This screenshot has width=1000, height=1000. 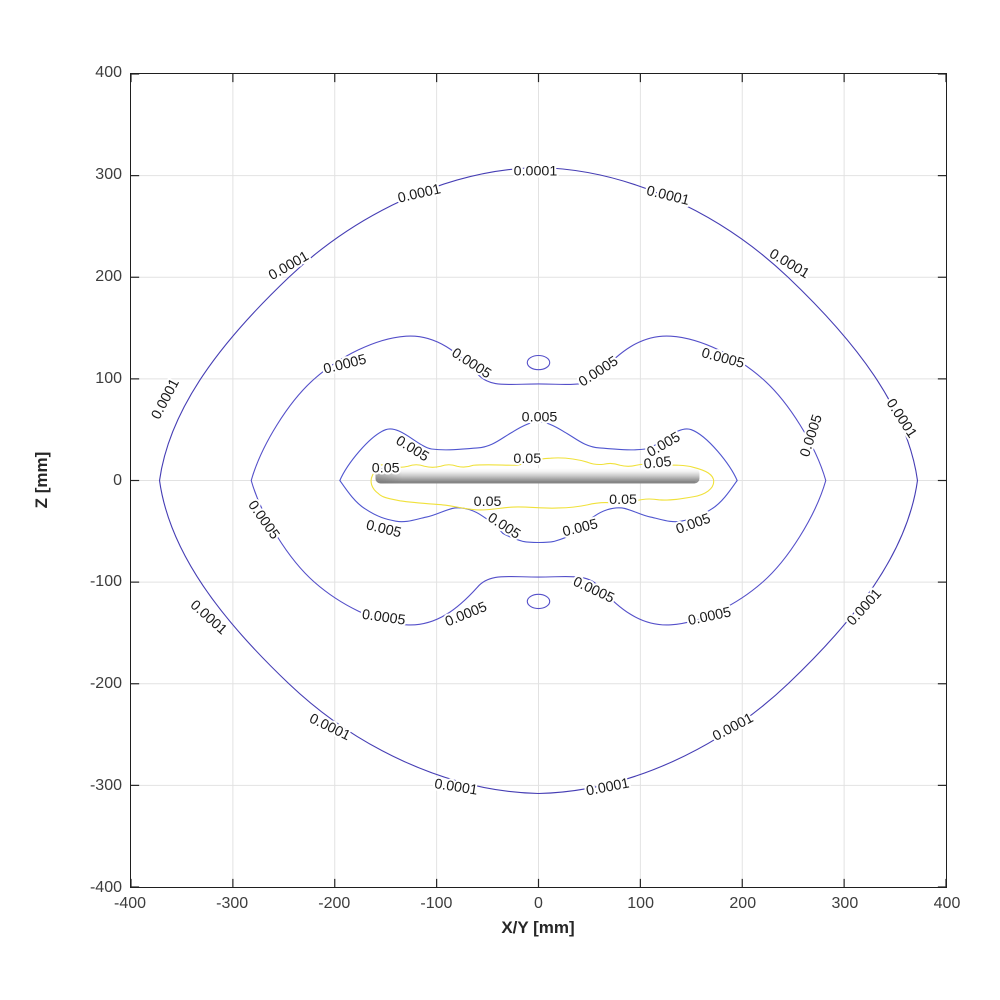 What do you see at coordinates (640, 903) in the screenshot?
I see `x-tick-label: 100` at bounding box center [640, 903].